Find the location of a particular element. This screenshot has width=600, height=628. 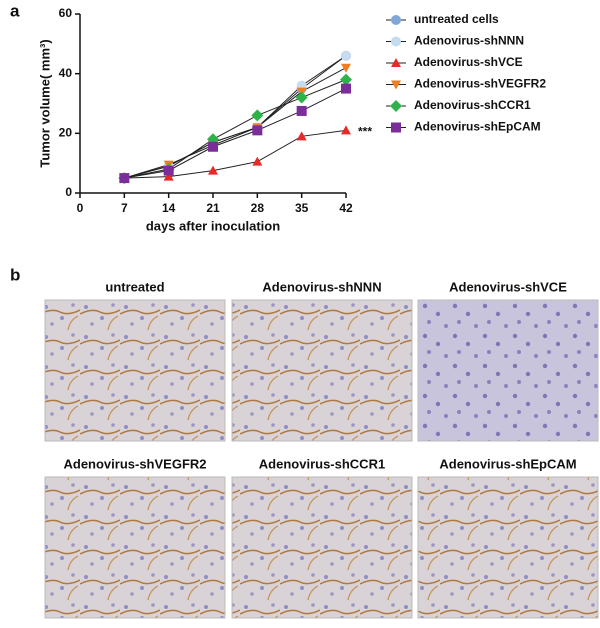

legend-label: untreated cells is located at coordinates (456, 19).